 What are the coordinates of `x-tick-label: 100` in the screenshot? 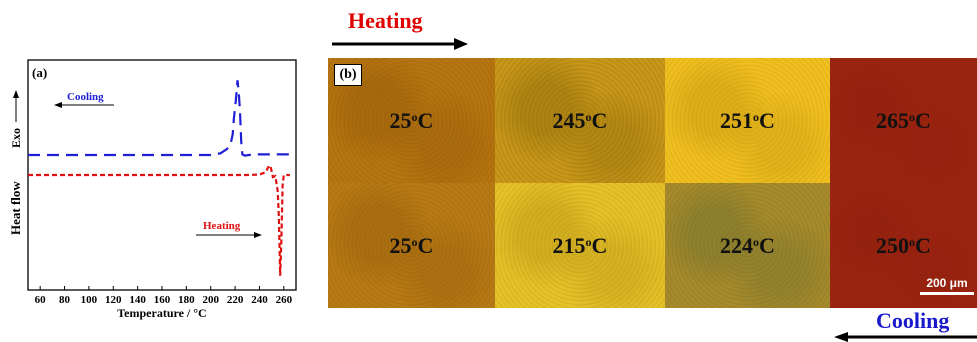 It's located at (89, 300).